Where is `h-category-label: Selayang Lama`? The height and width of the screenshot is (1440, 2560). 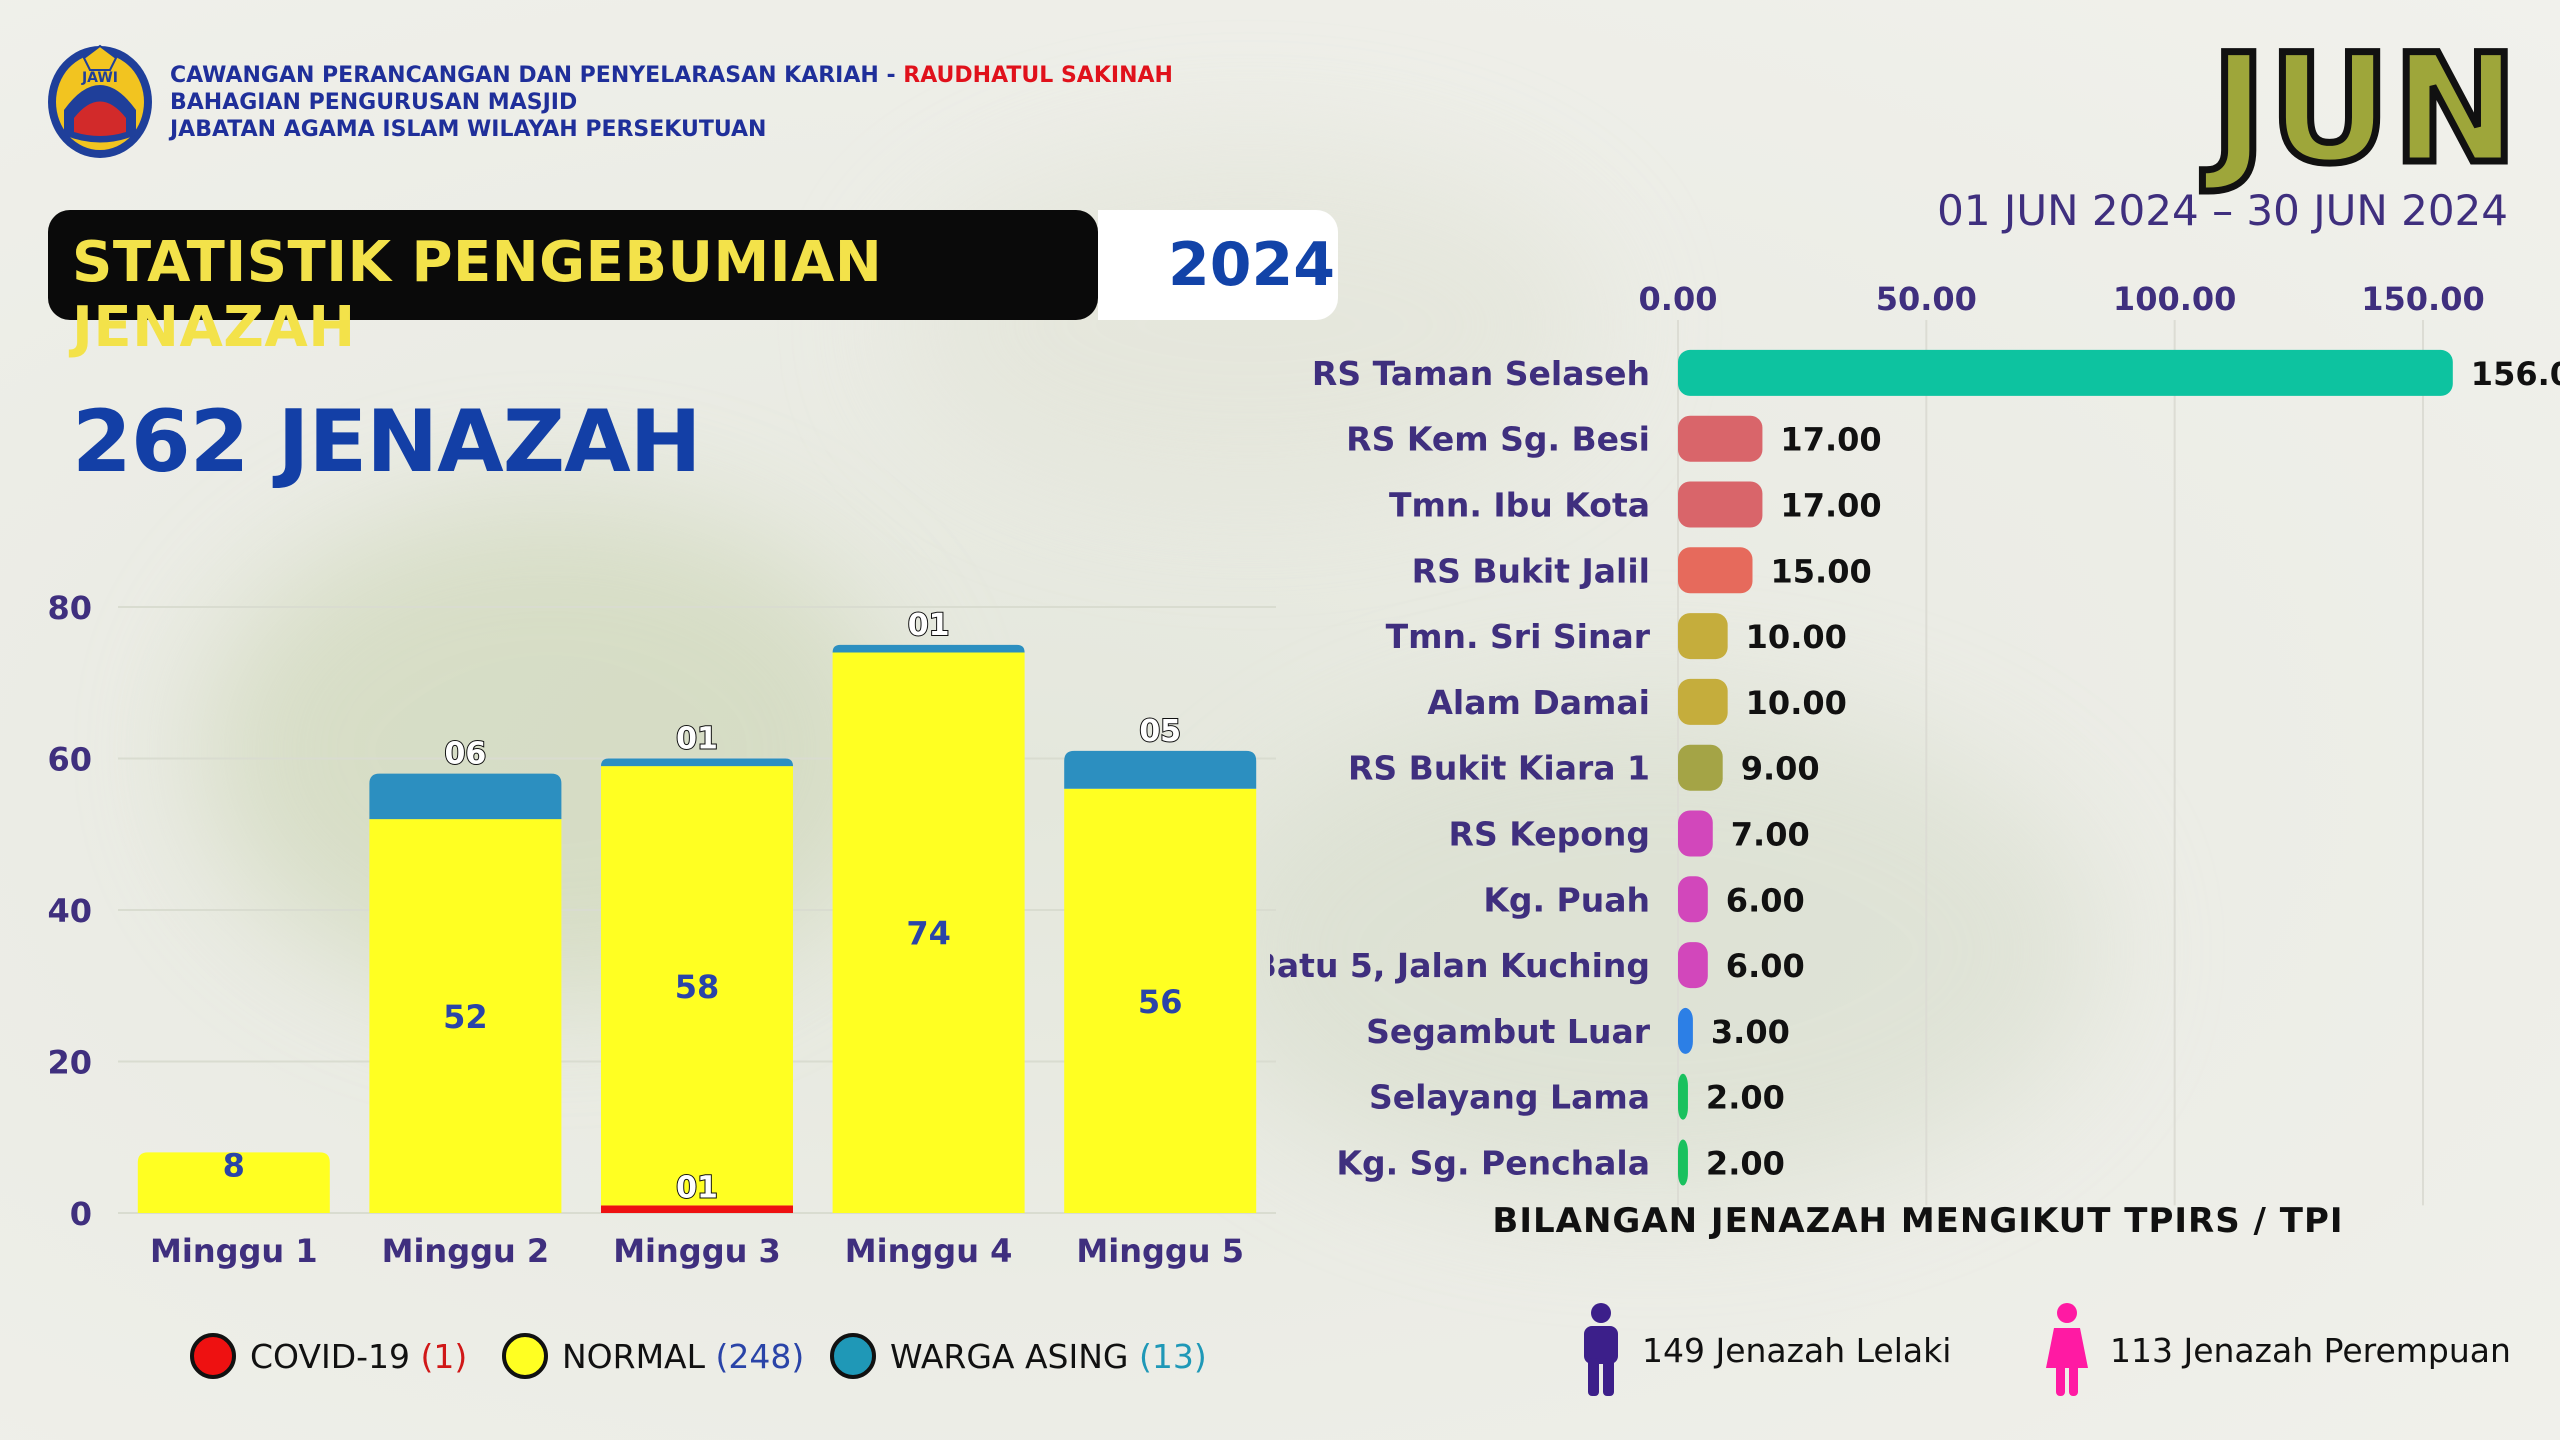
h-category-label: Selayang Lama is located at coordinates (1509, 1097).